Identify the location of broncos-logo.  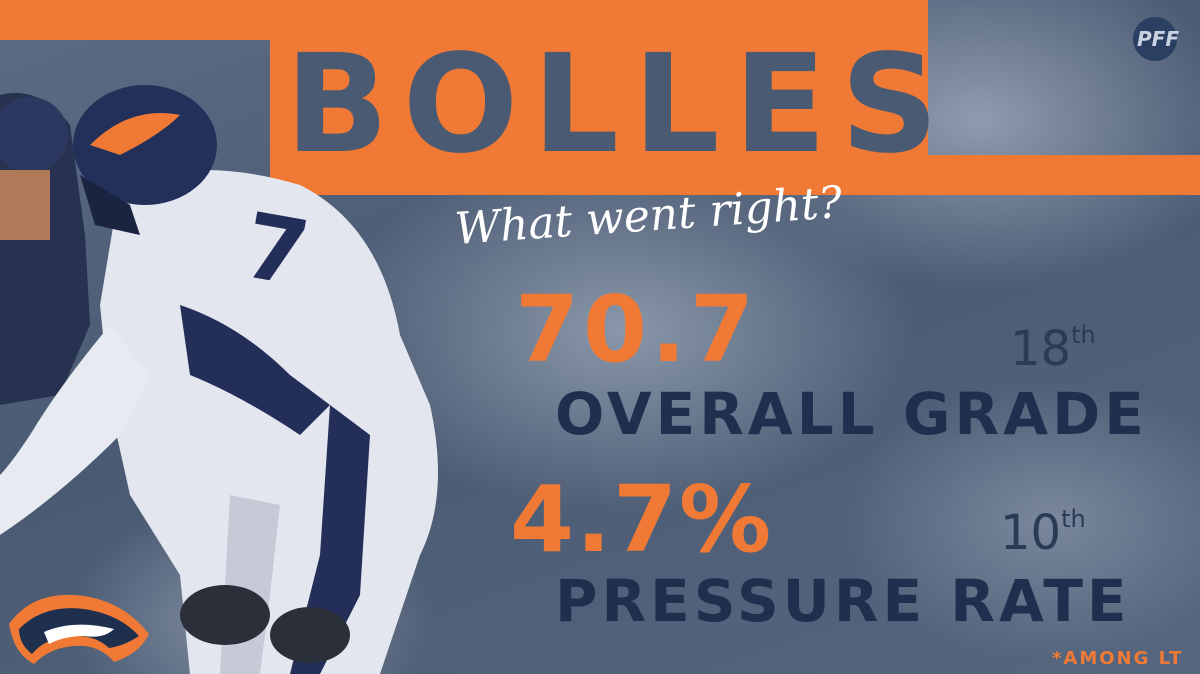
(79, 629).